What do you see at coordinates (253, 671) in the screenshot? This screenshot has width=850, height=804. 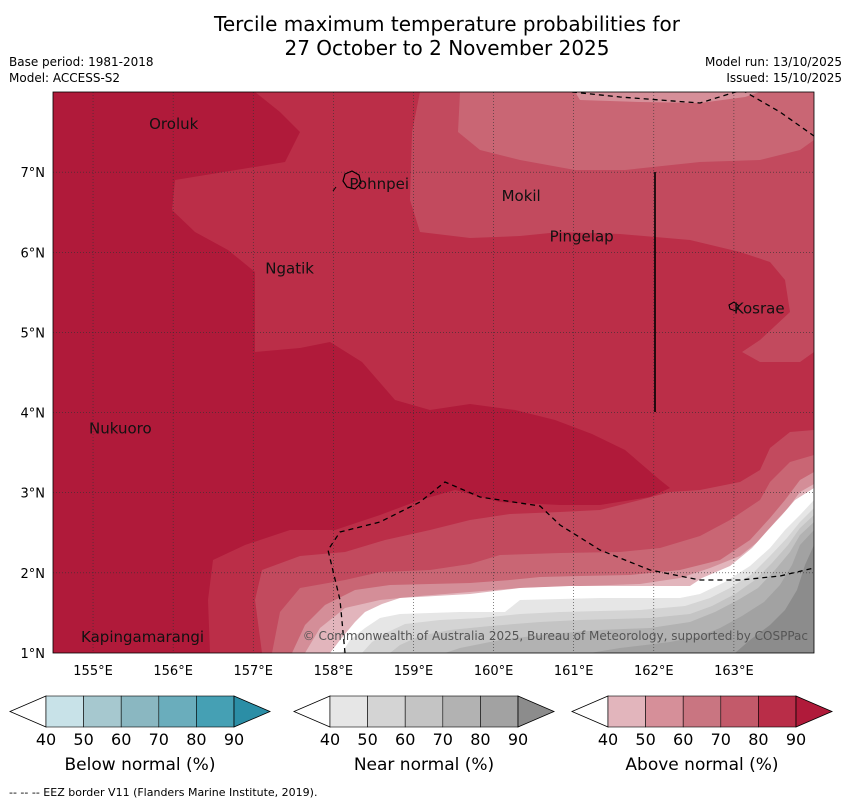 I see `lon-tick-label: 157°E` at bounding box center [253, 671].